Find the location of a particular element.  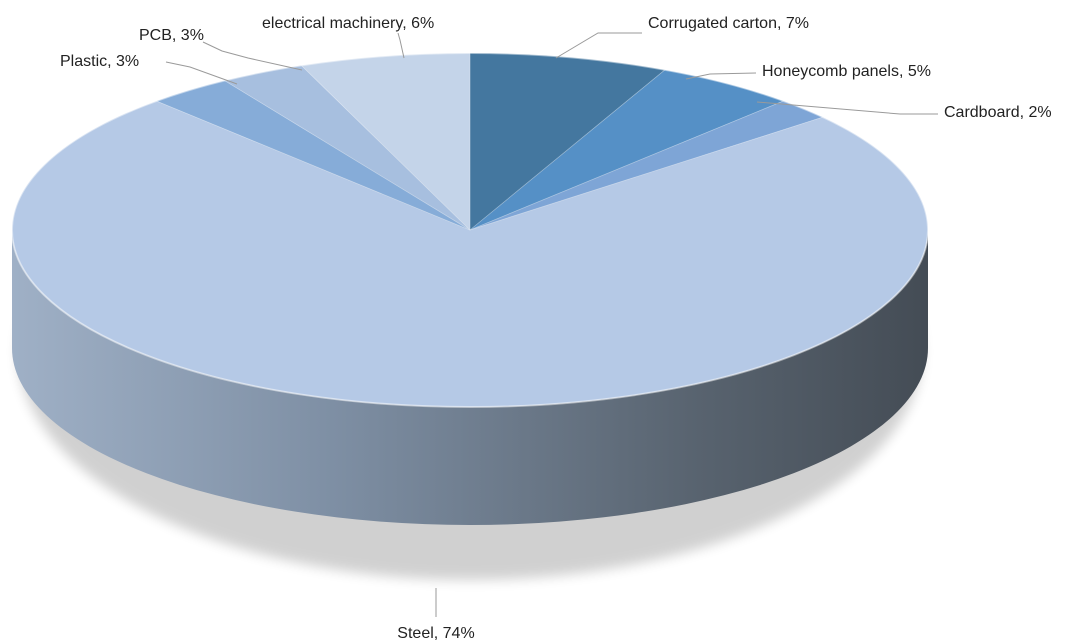

pie-slice-honeycomb-panels is located at coordinates (627, 150).